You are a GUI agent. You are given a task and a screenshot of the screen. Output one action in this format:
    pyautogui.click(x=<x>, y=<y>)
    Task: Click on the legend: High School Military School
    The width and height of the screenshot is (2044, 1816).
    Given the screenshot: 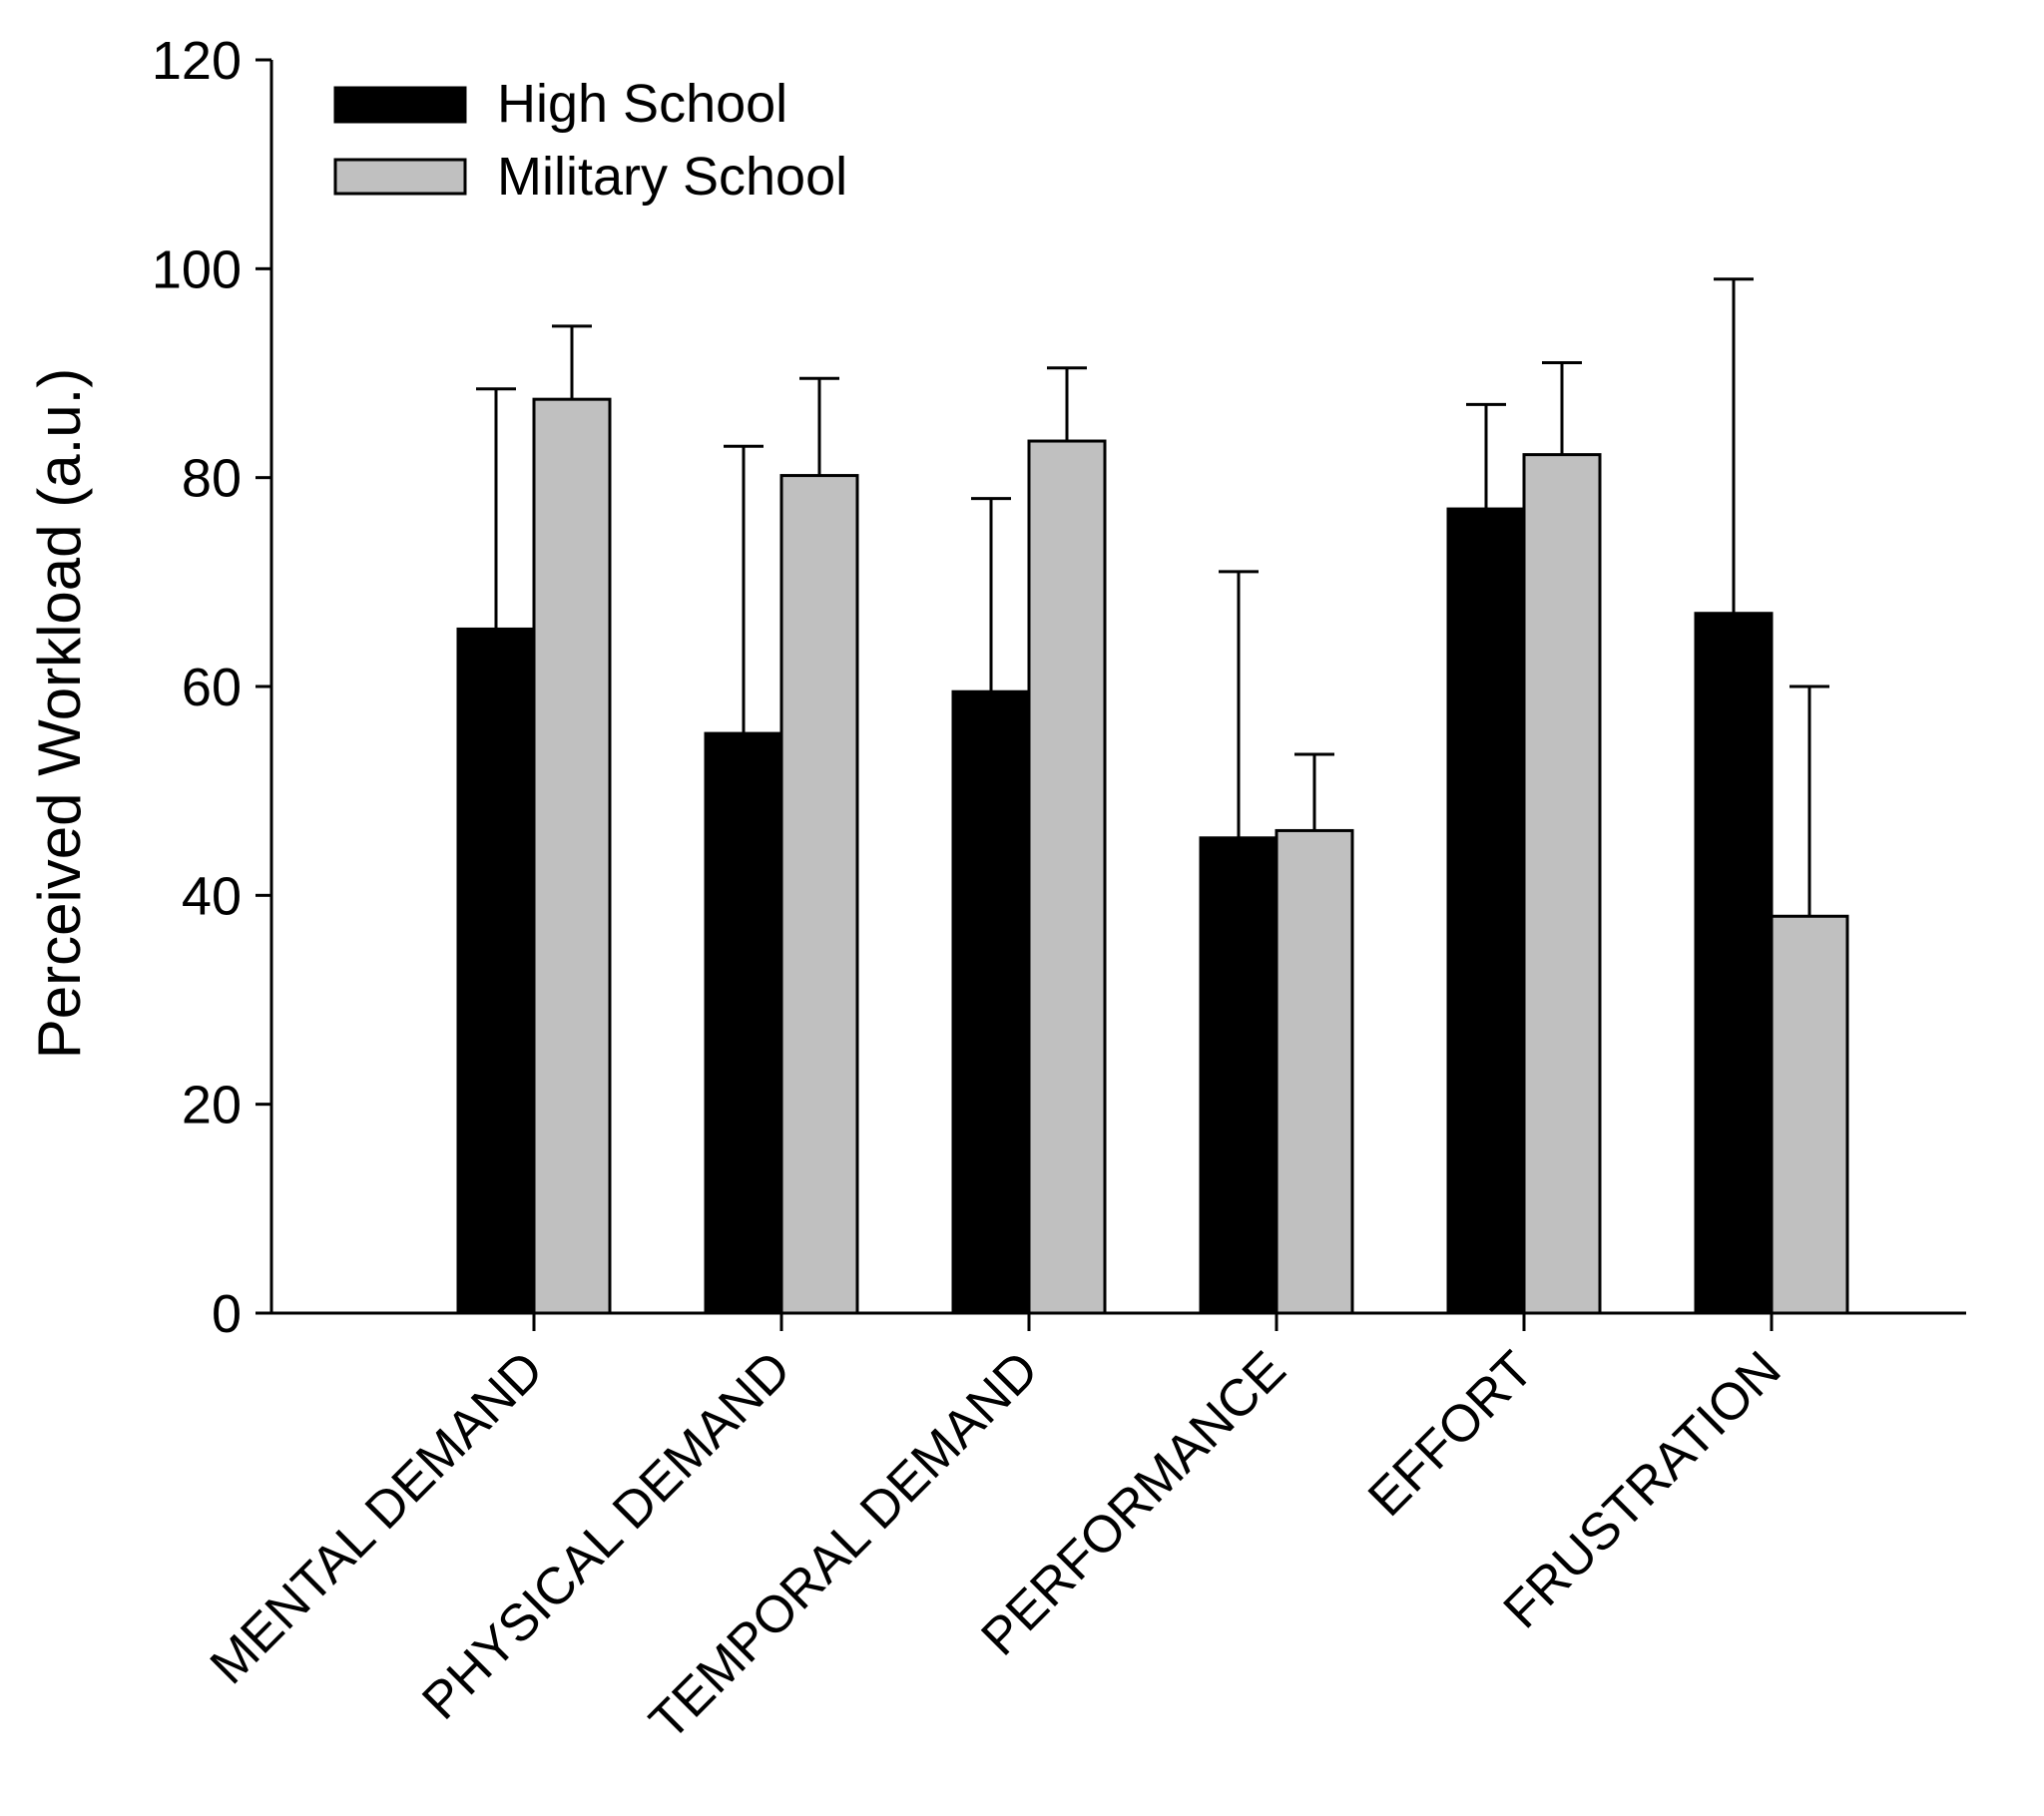 What is the action you would take?
    pyautogui.click(x=590, y=140)
    